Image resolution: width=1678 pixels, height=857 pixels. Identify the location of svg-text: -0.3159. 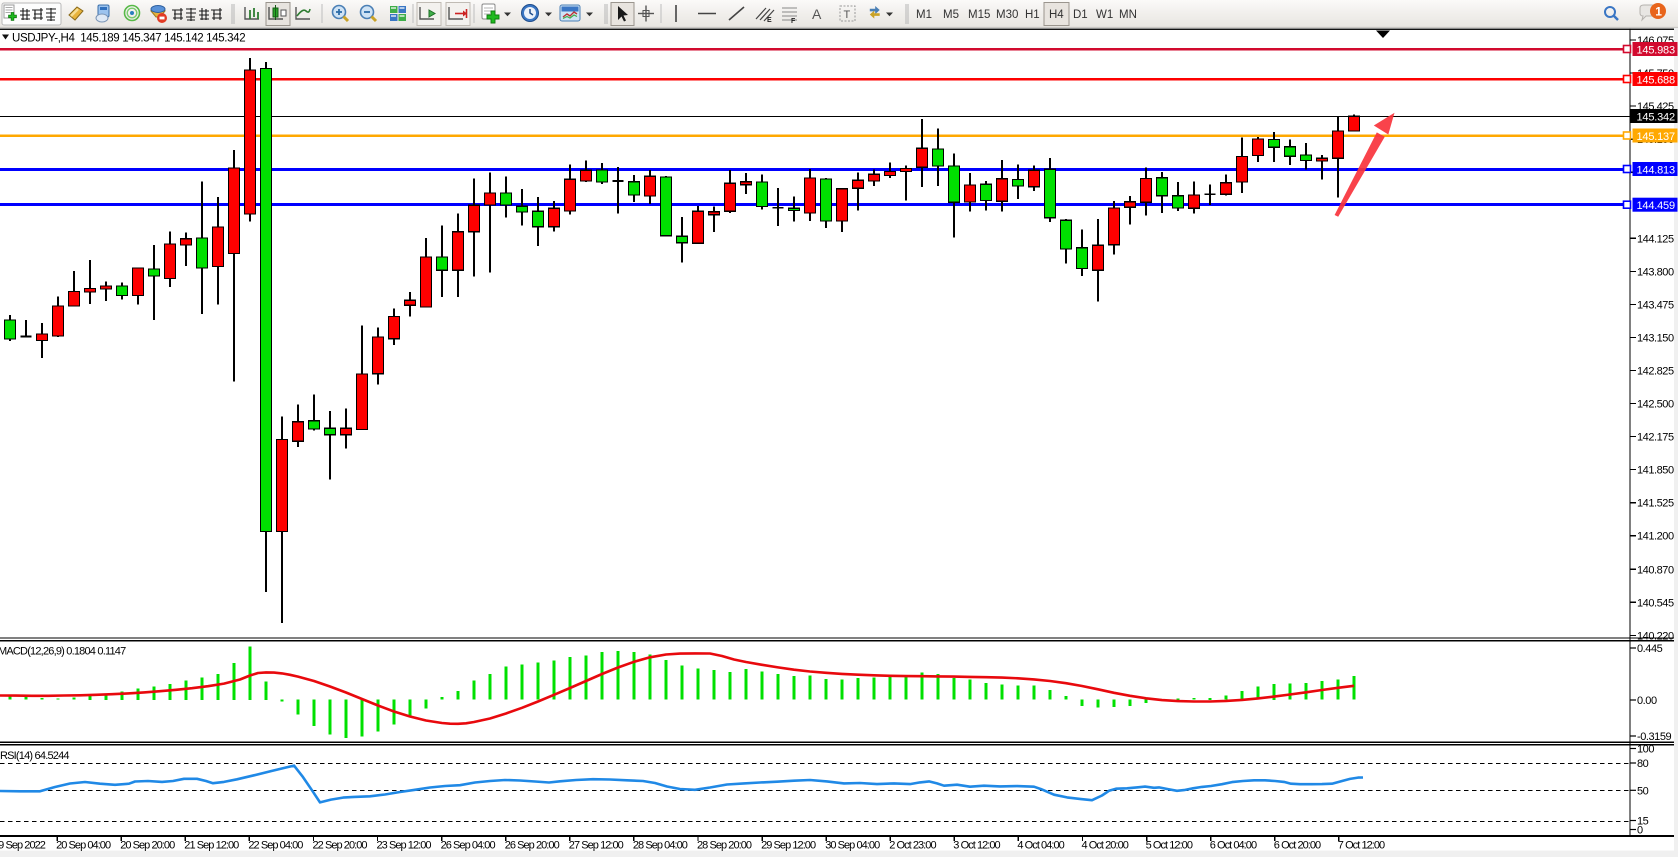
(1654, 737).